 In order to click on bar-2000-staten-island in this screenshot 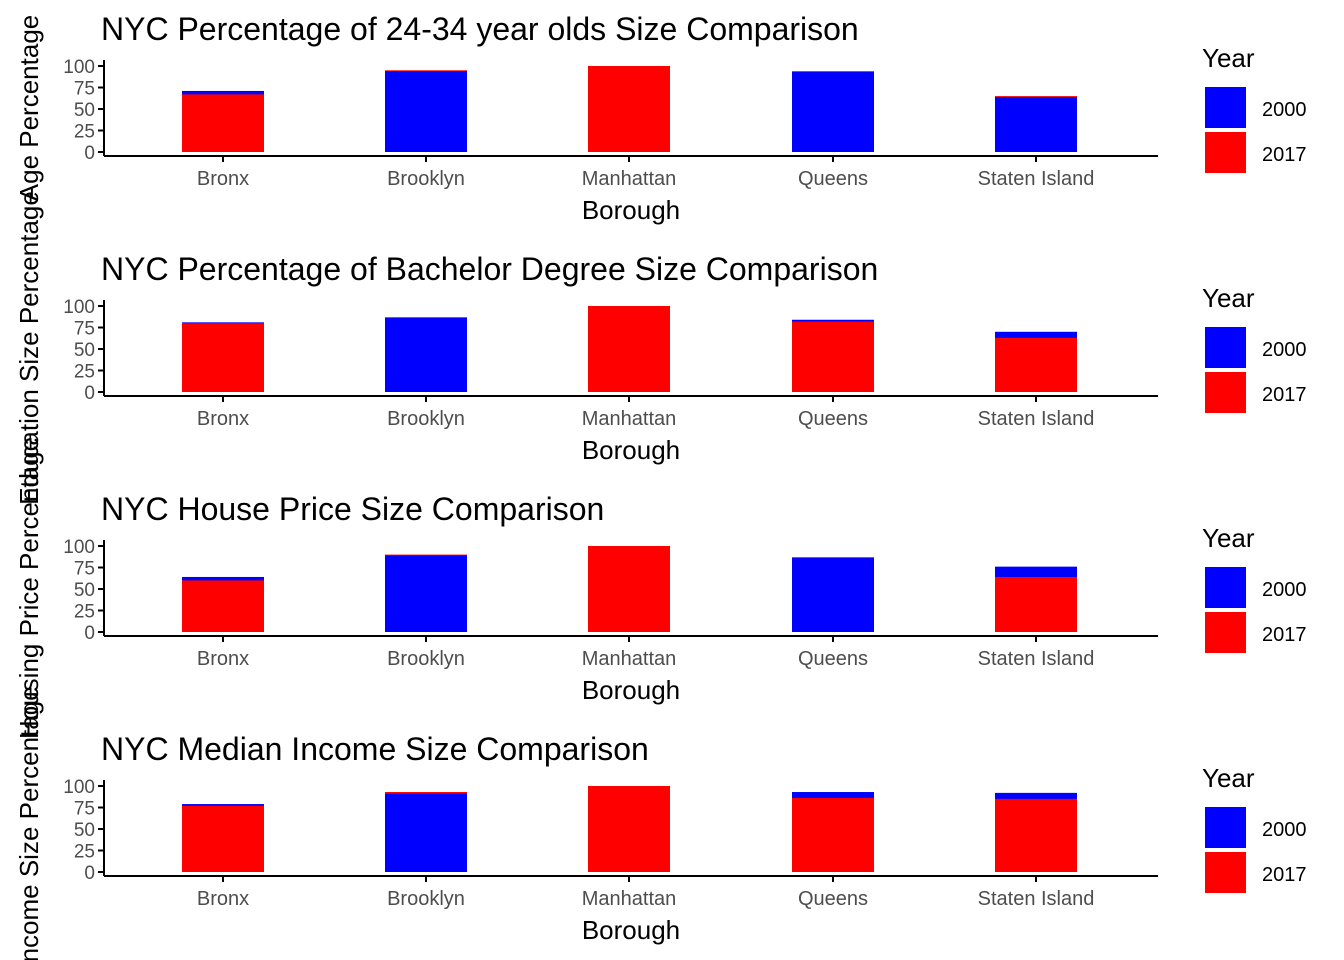, I will do `click(1036, 124)`.